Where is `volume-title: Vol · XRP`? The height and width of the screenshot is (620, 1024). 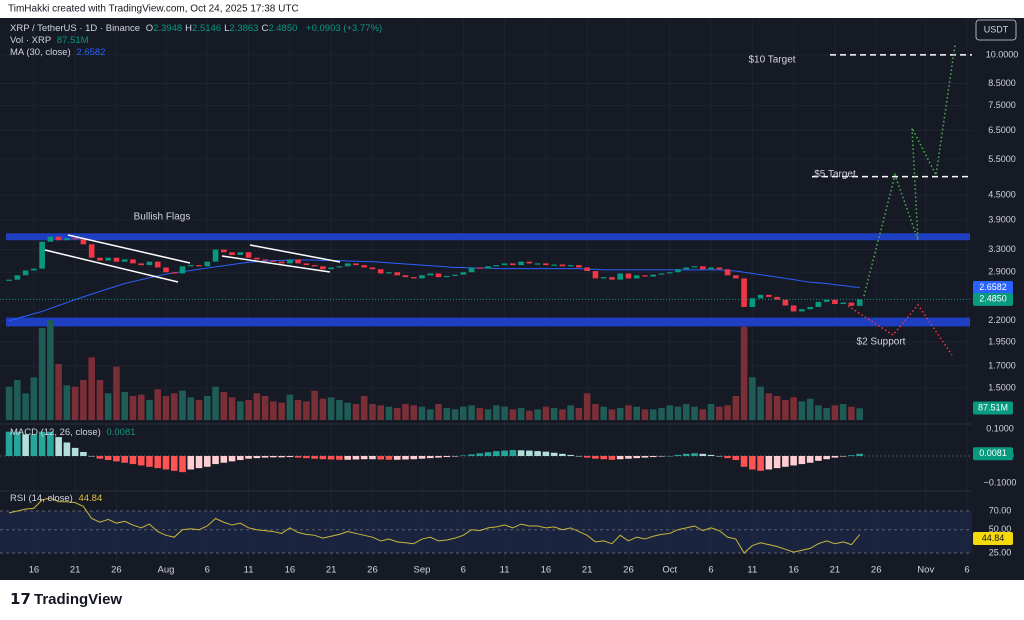
volume-title: Vol · XRP is located at coordinates (31, 40).